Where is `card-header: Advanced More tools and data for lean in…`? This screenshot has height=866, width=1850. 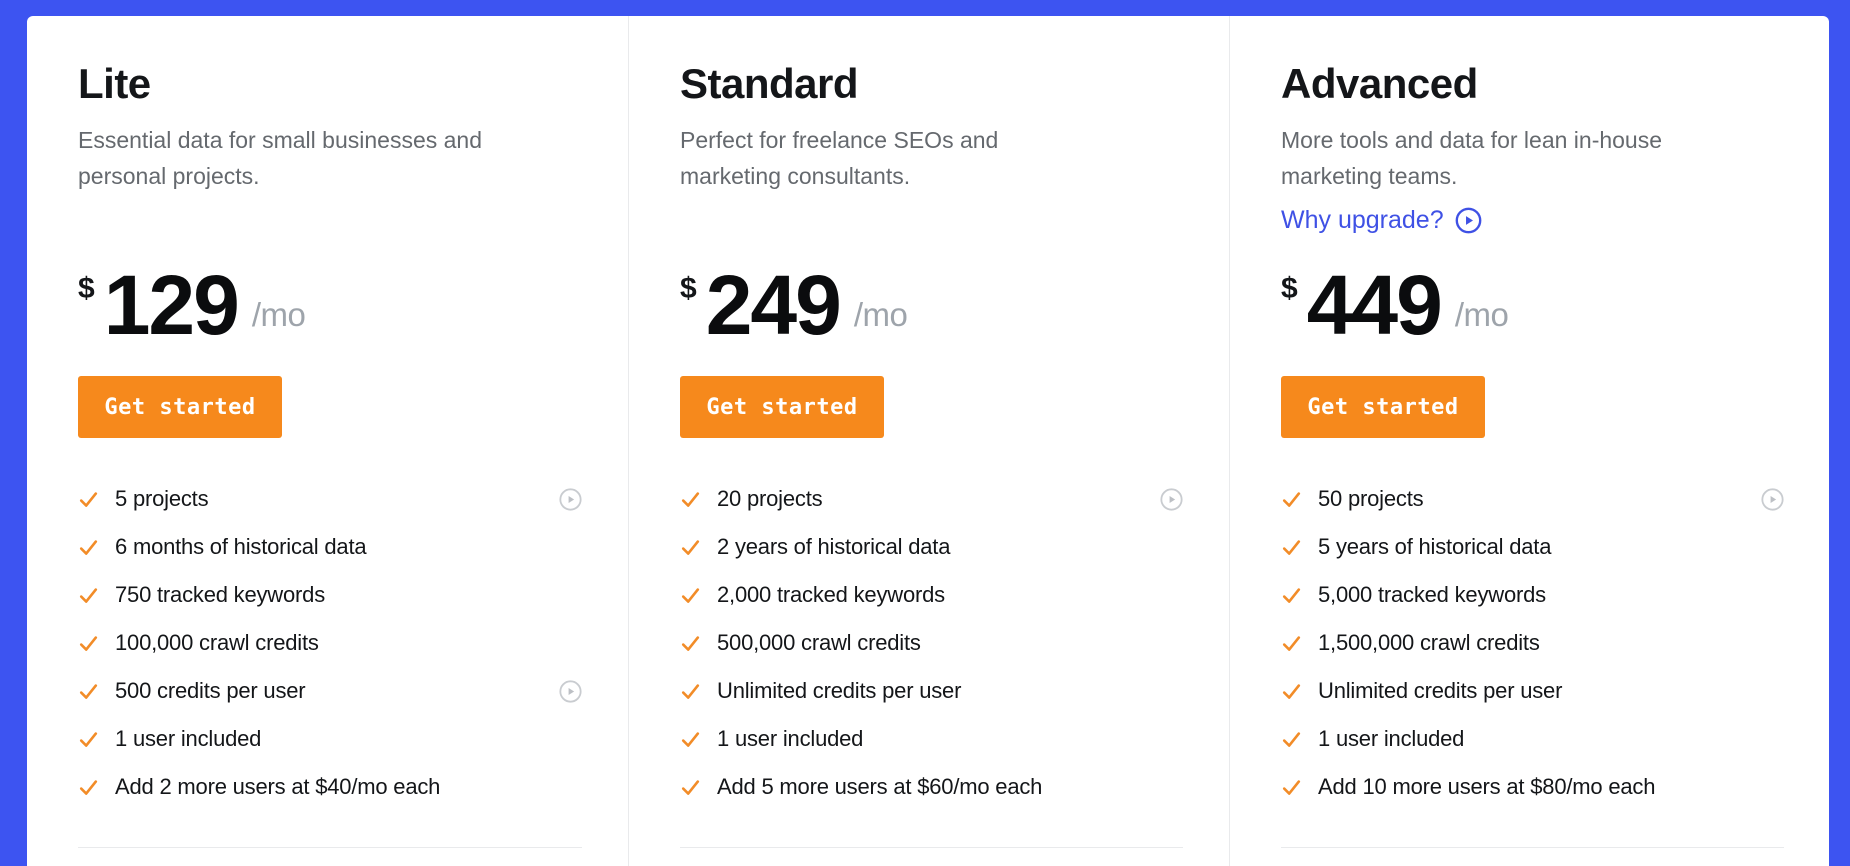 card-header: Advanced More tools and data for lean in… is located at coordinates (1532, 165).